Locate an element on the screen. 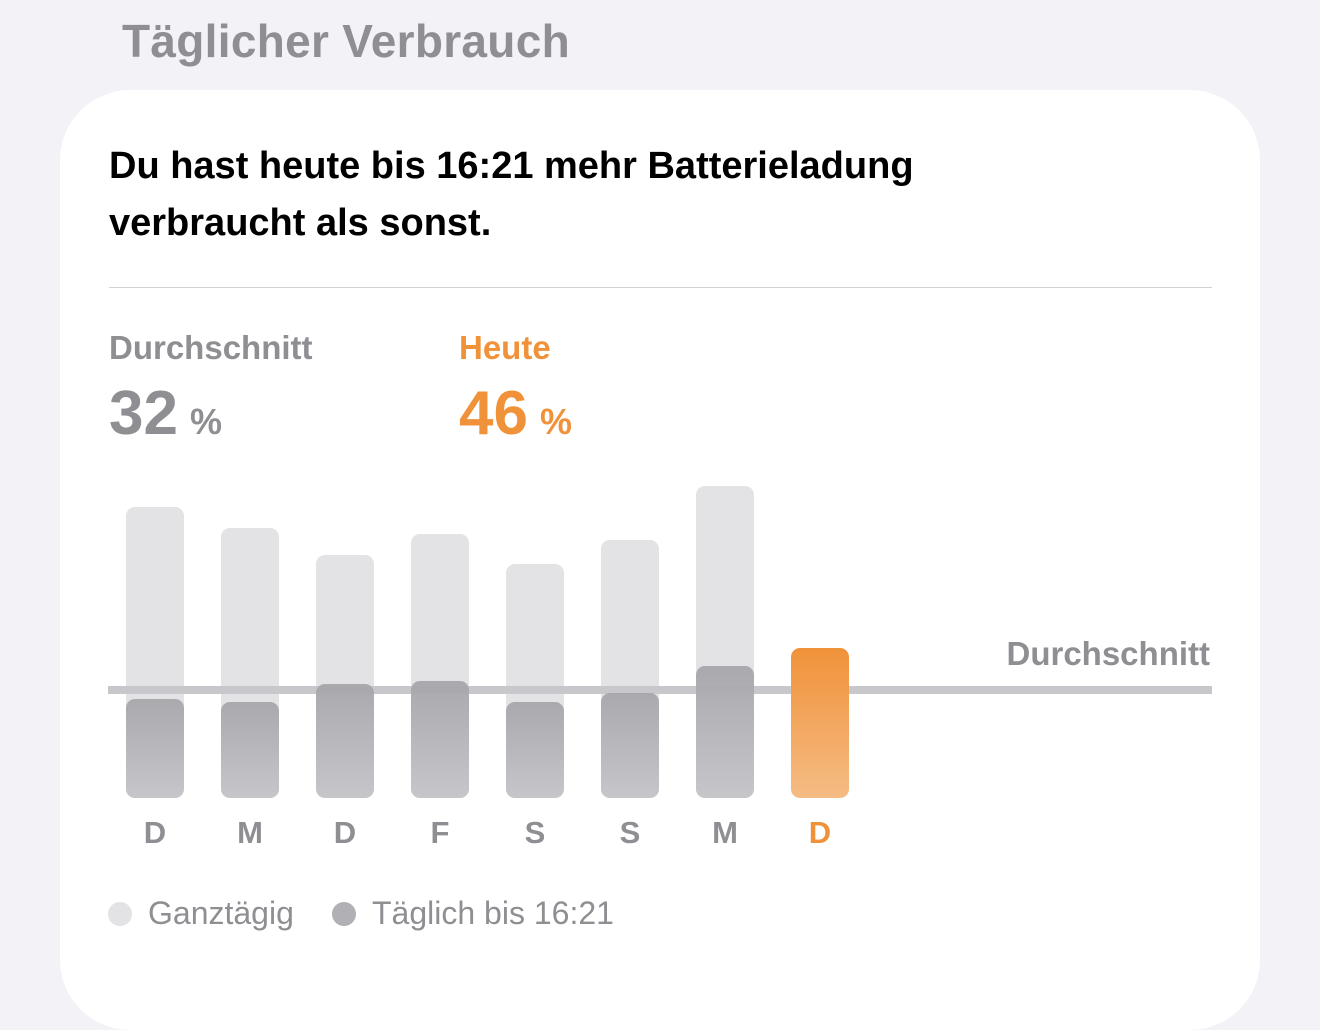 The width and height of the screenshot is (1320, 1030). average-number: 32 is located at coordinates (143, 413).